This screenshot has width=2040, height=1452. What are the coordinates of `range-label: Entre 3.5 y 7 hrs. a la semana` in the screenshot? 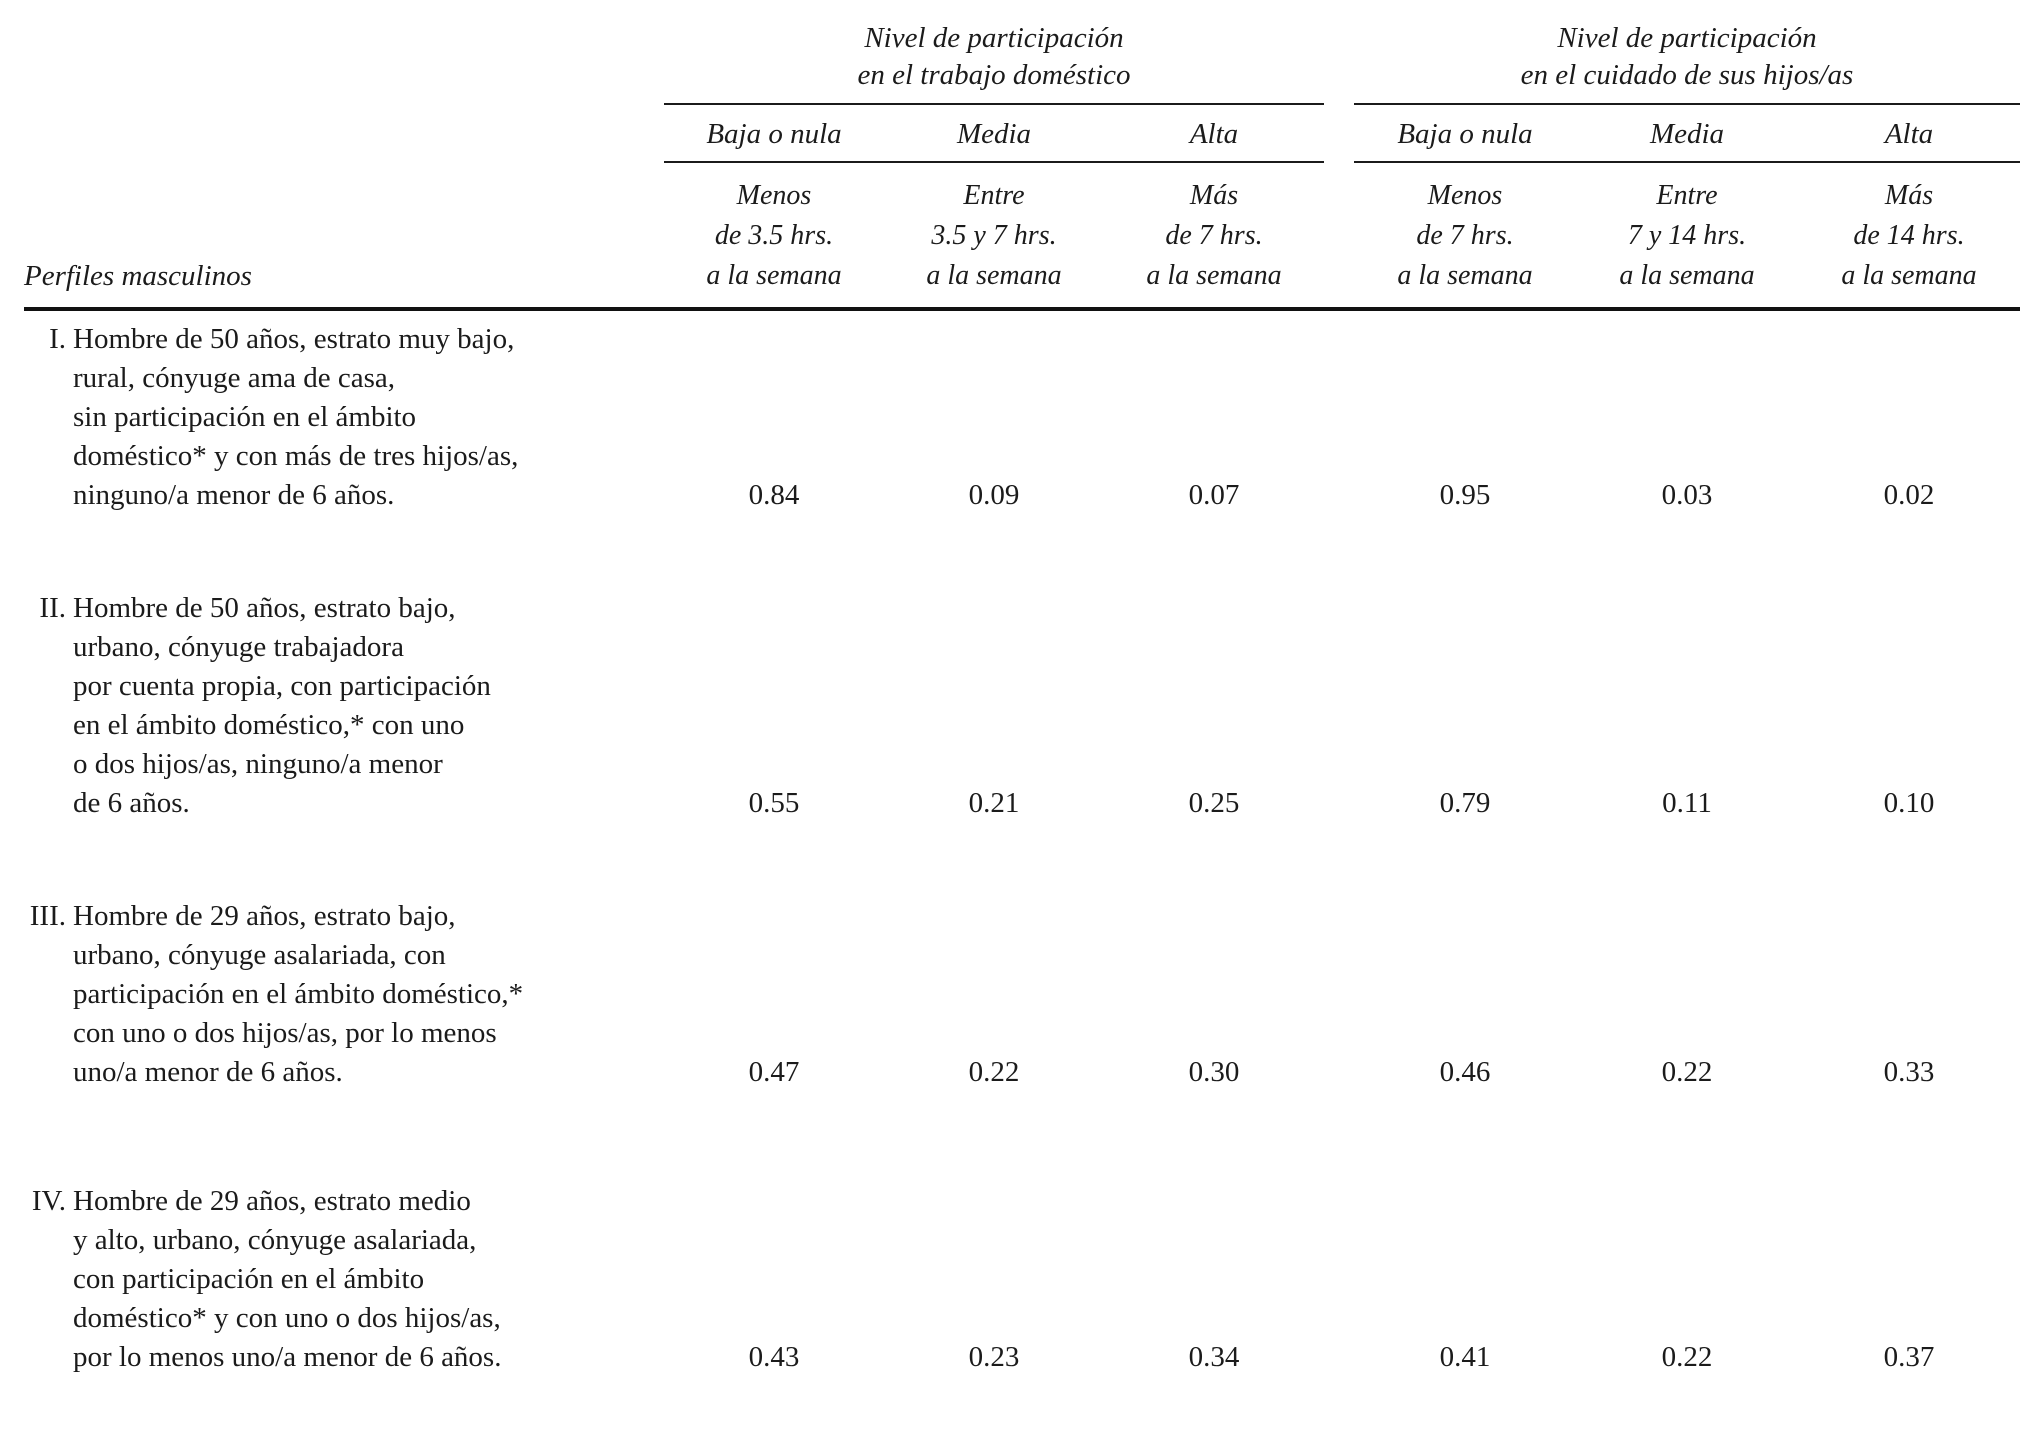 It's located at (994, 235).